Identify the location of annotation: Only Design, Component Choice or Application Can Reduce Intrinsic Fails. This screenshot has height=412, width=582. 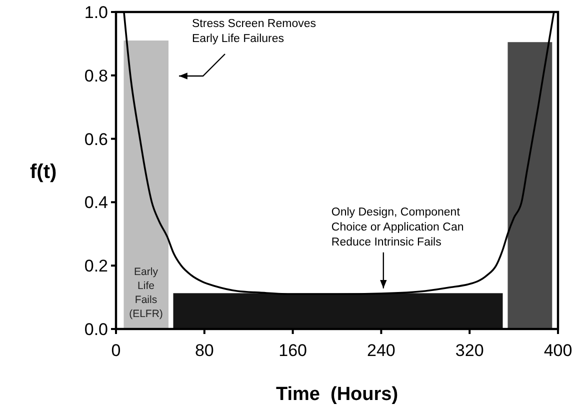
(397, 227).